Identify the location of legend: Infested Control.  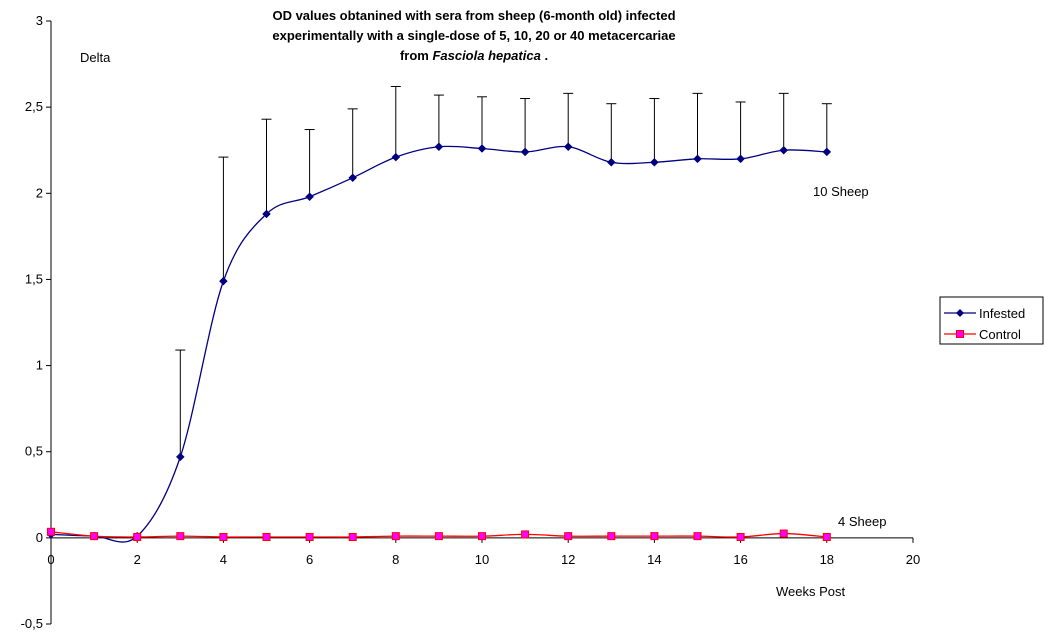
(991, 320).